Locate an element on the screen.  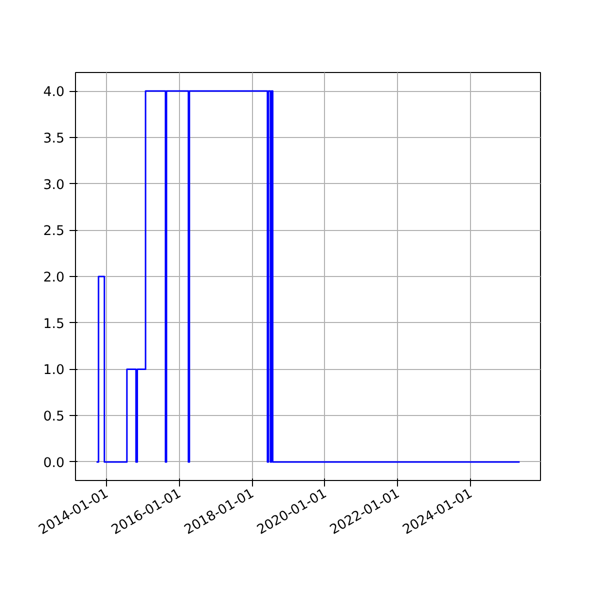
y-tick-label: 2.0 is located at coordinates (54, 278).